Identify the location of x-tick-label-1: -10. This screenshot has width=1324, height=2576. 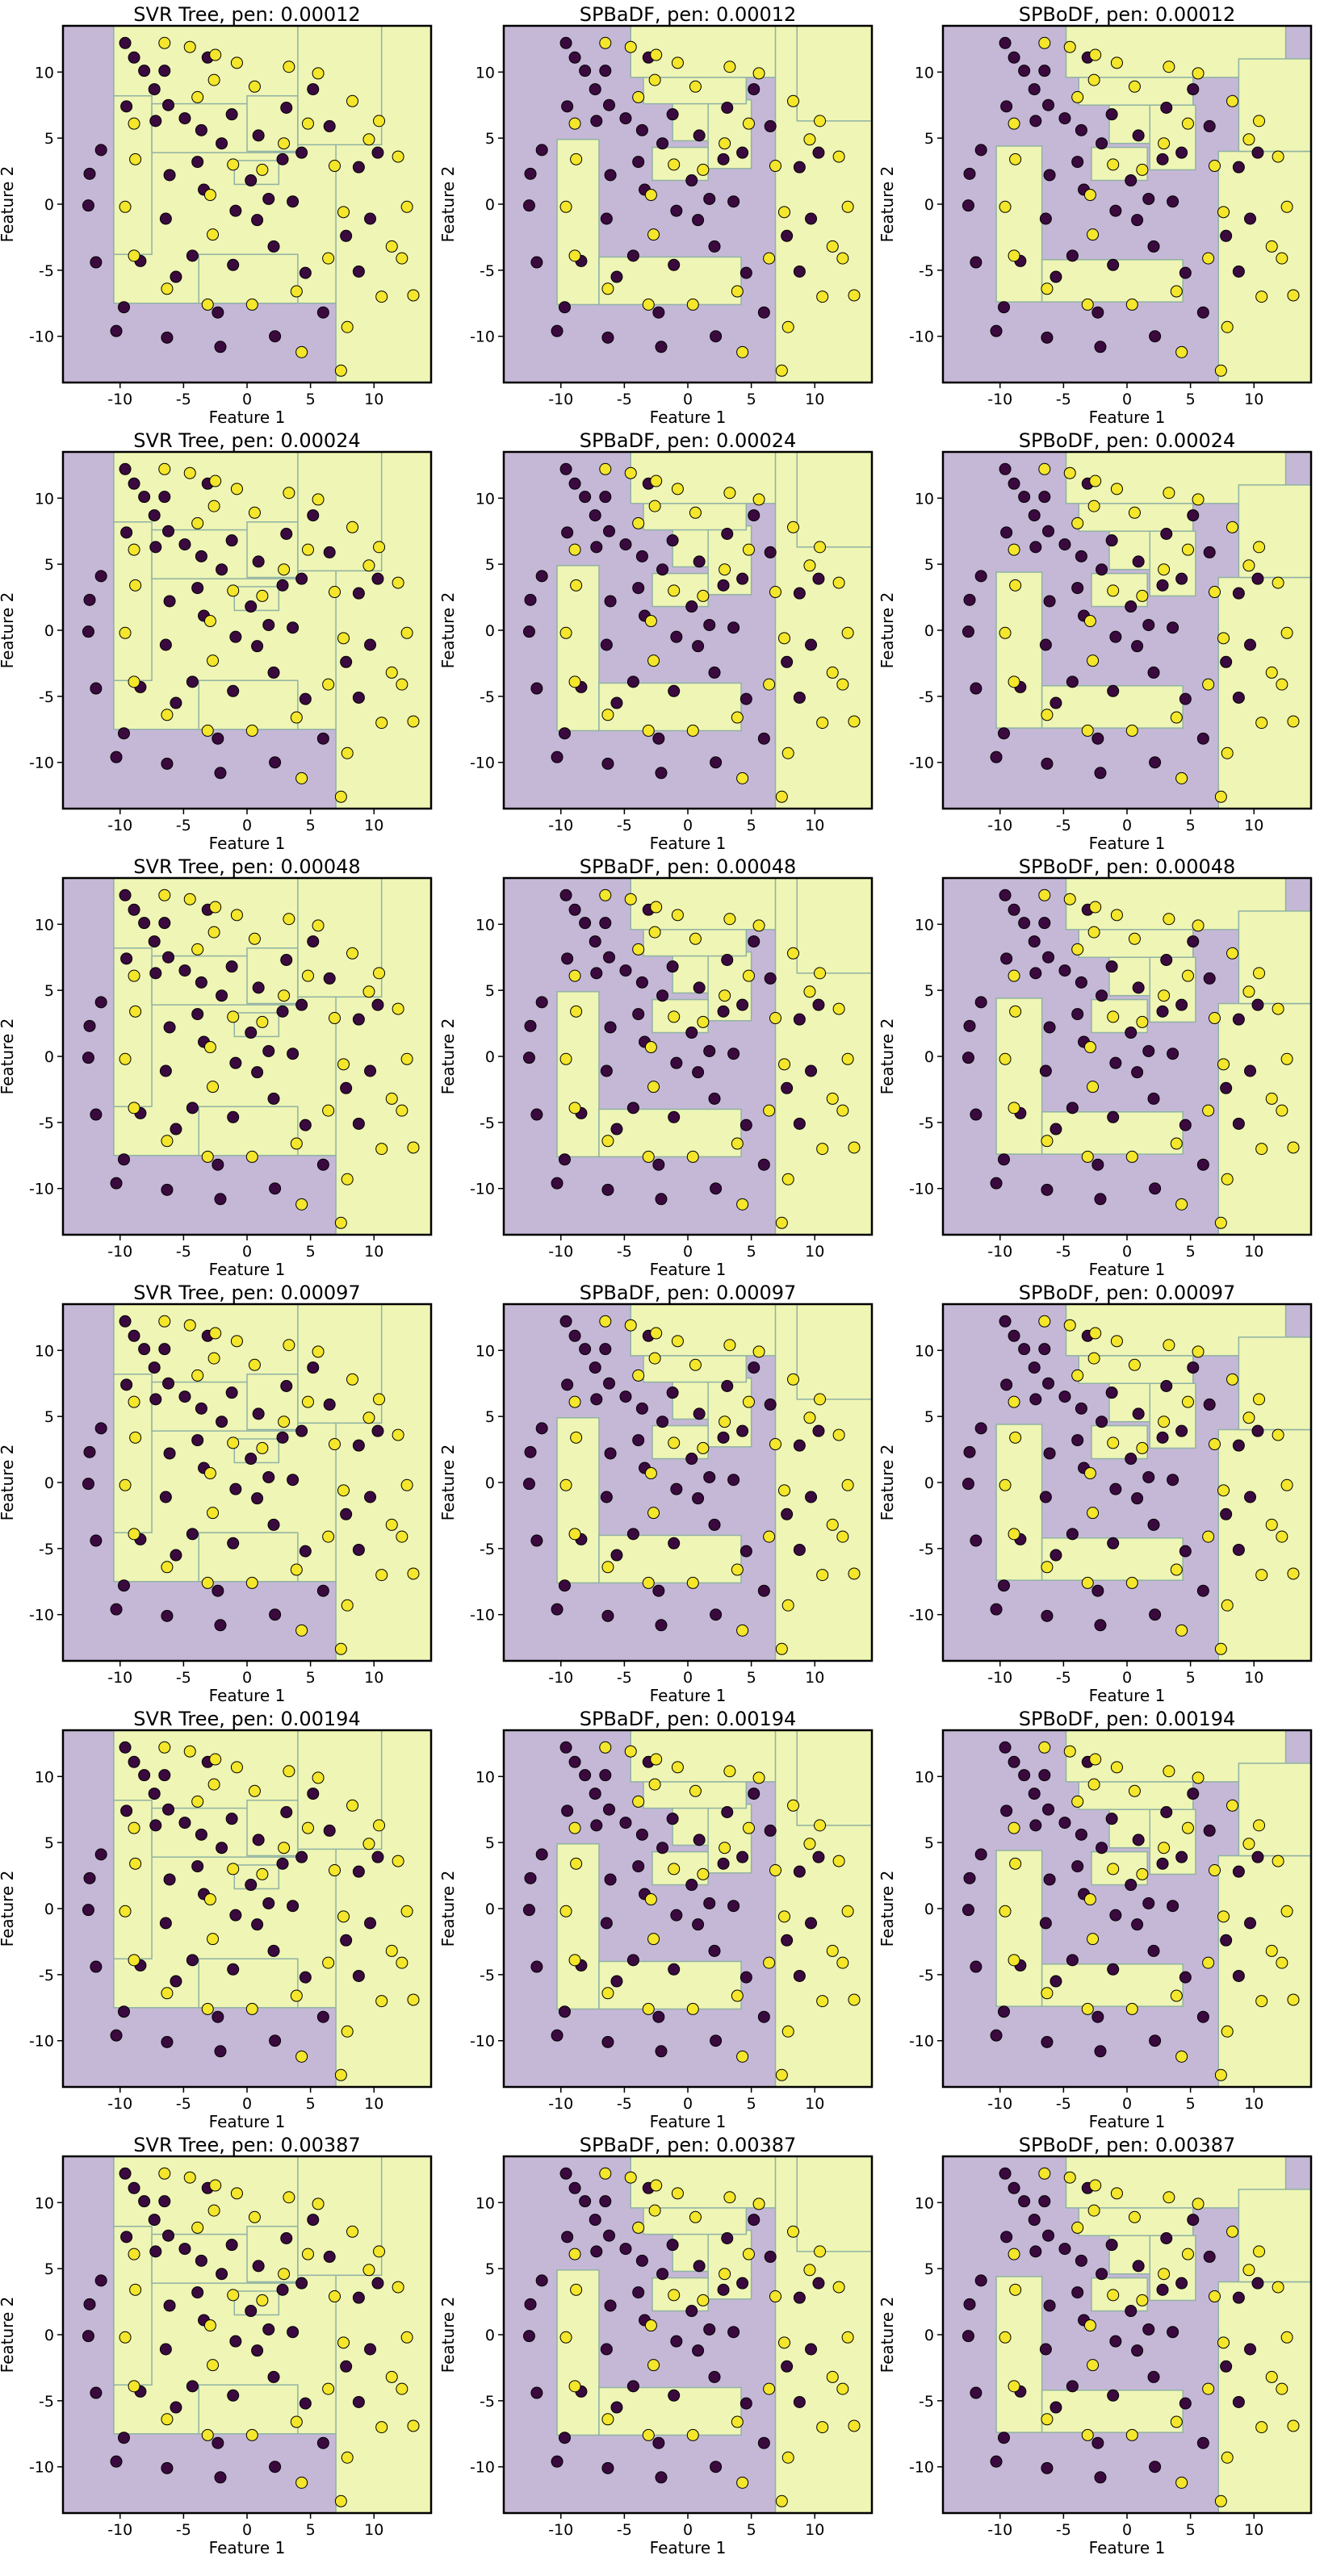
(120, 2104).